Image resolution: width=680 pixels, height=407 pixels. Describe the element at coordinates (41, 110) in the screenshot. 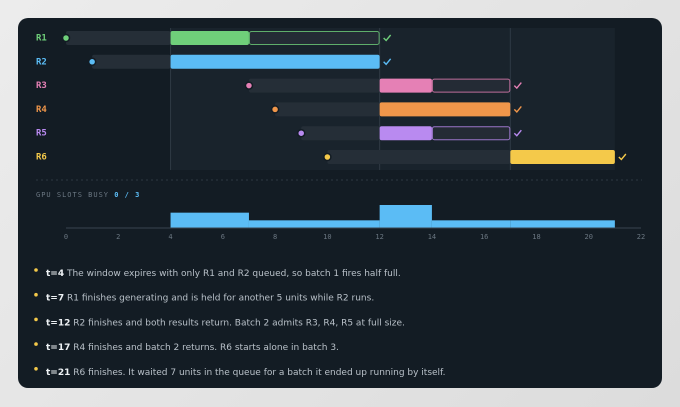

I see `row-label: R4` at that location.